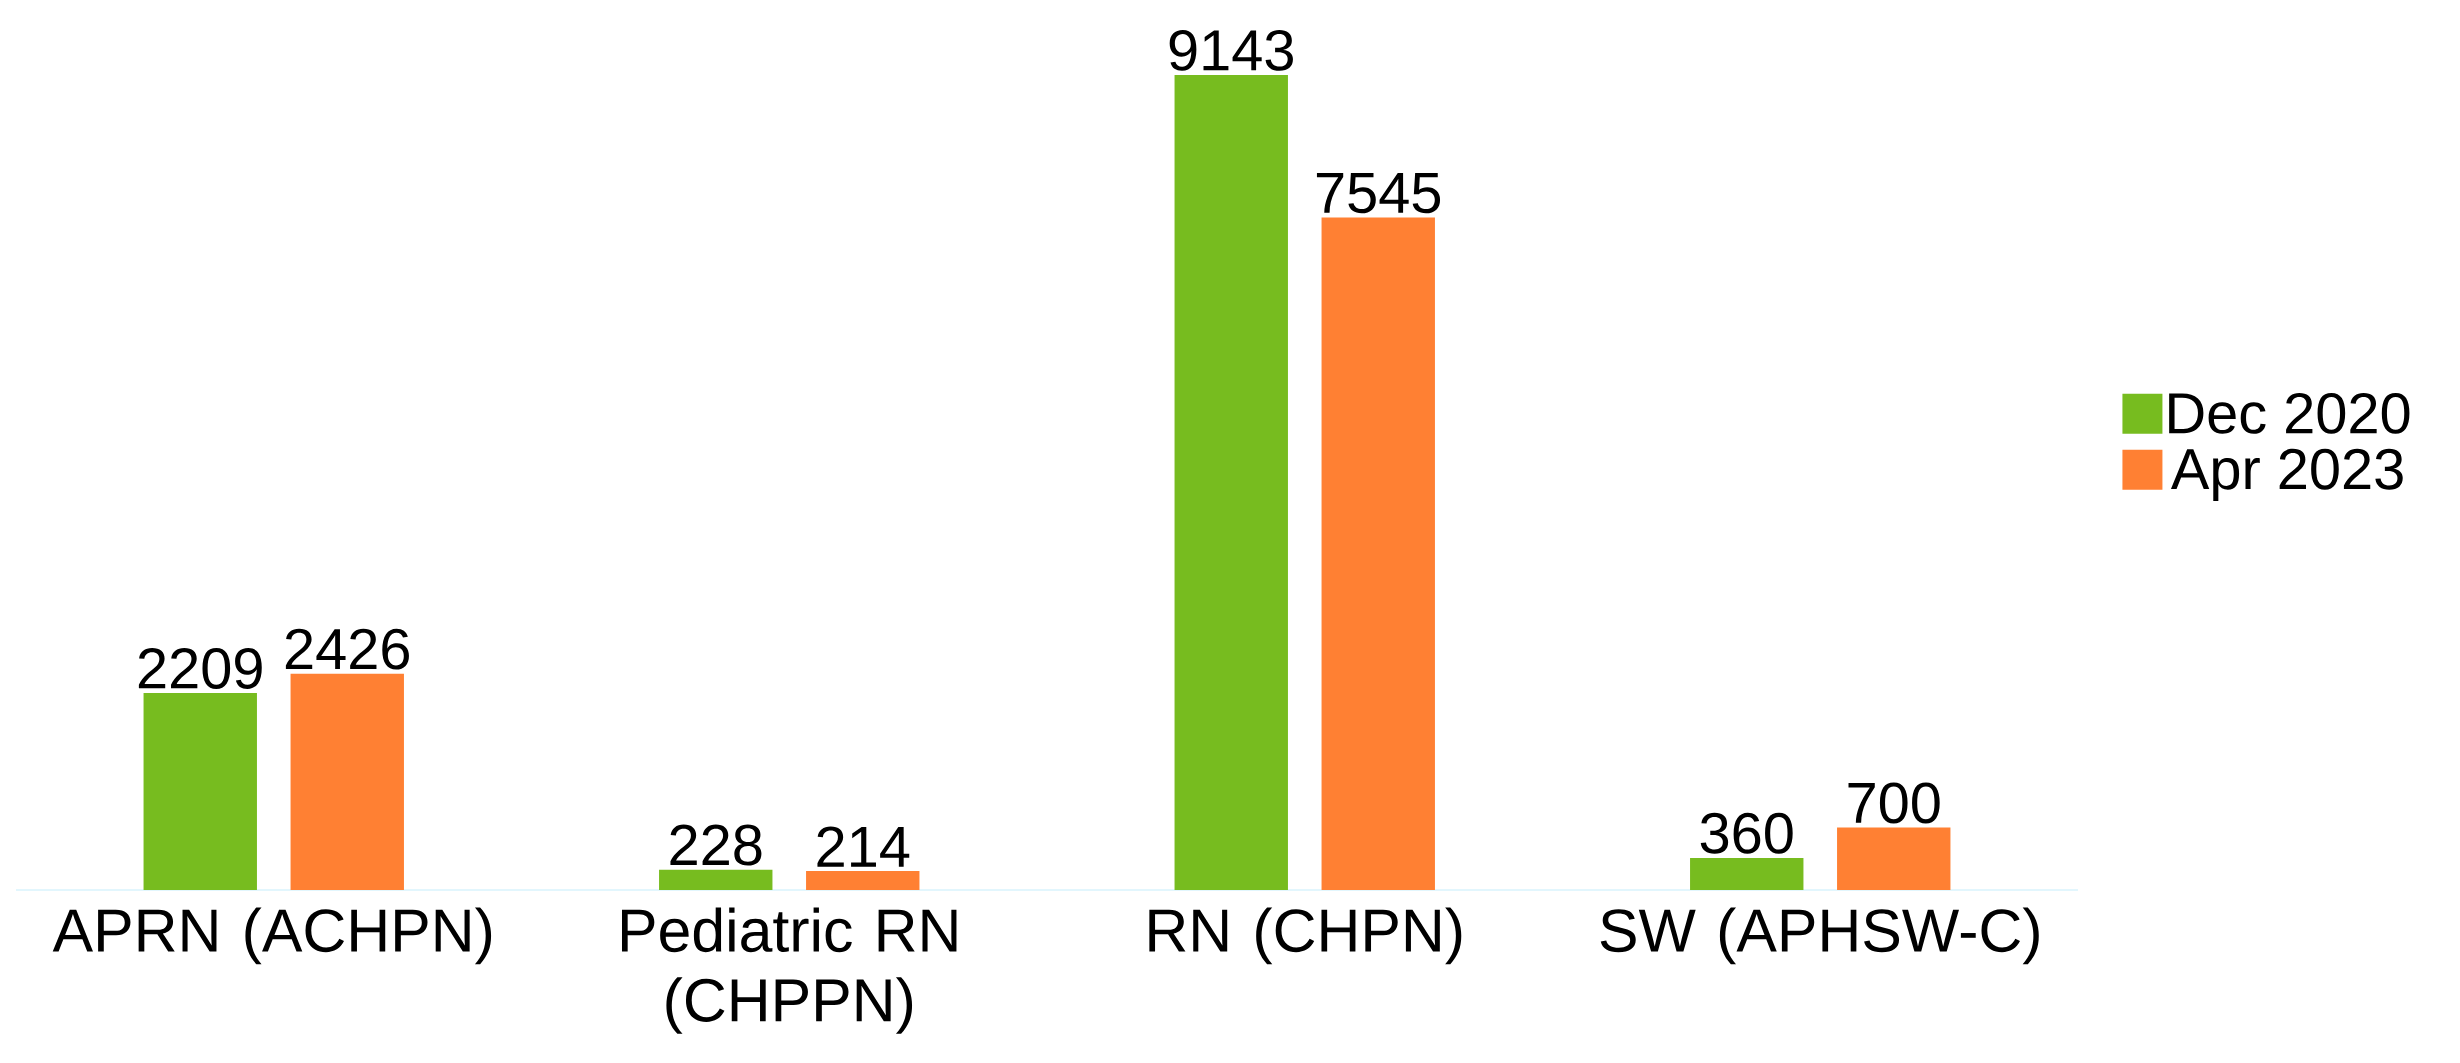 Image resolution: width=2460 pixels, height=1063 pixels. I want to click on data-label: 360, so click(1746, 833).